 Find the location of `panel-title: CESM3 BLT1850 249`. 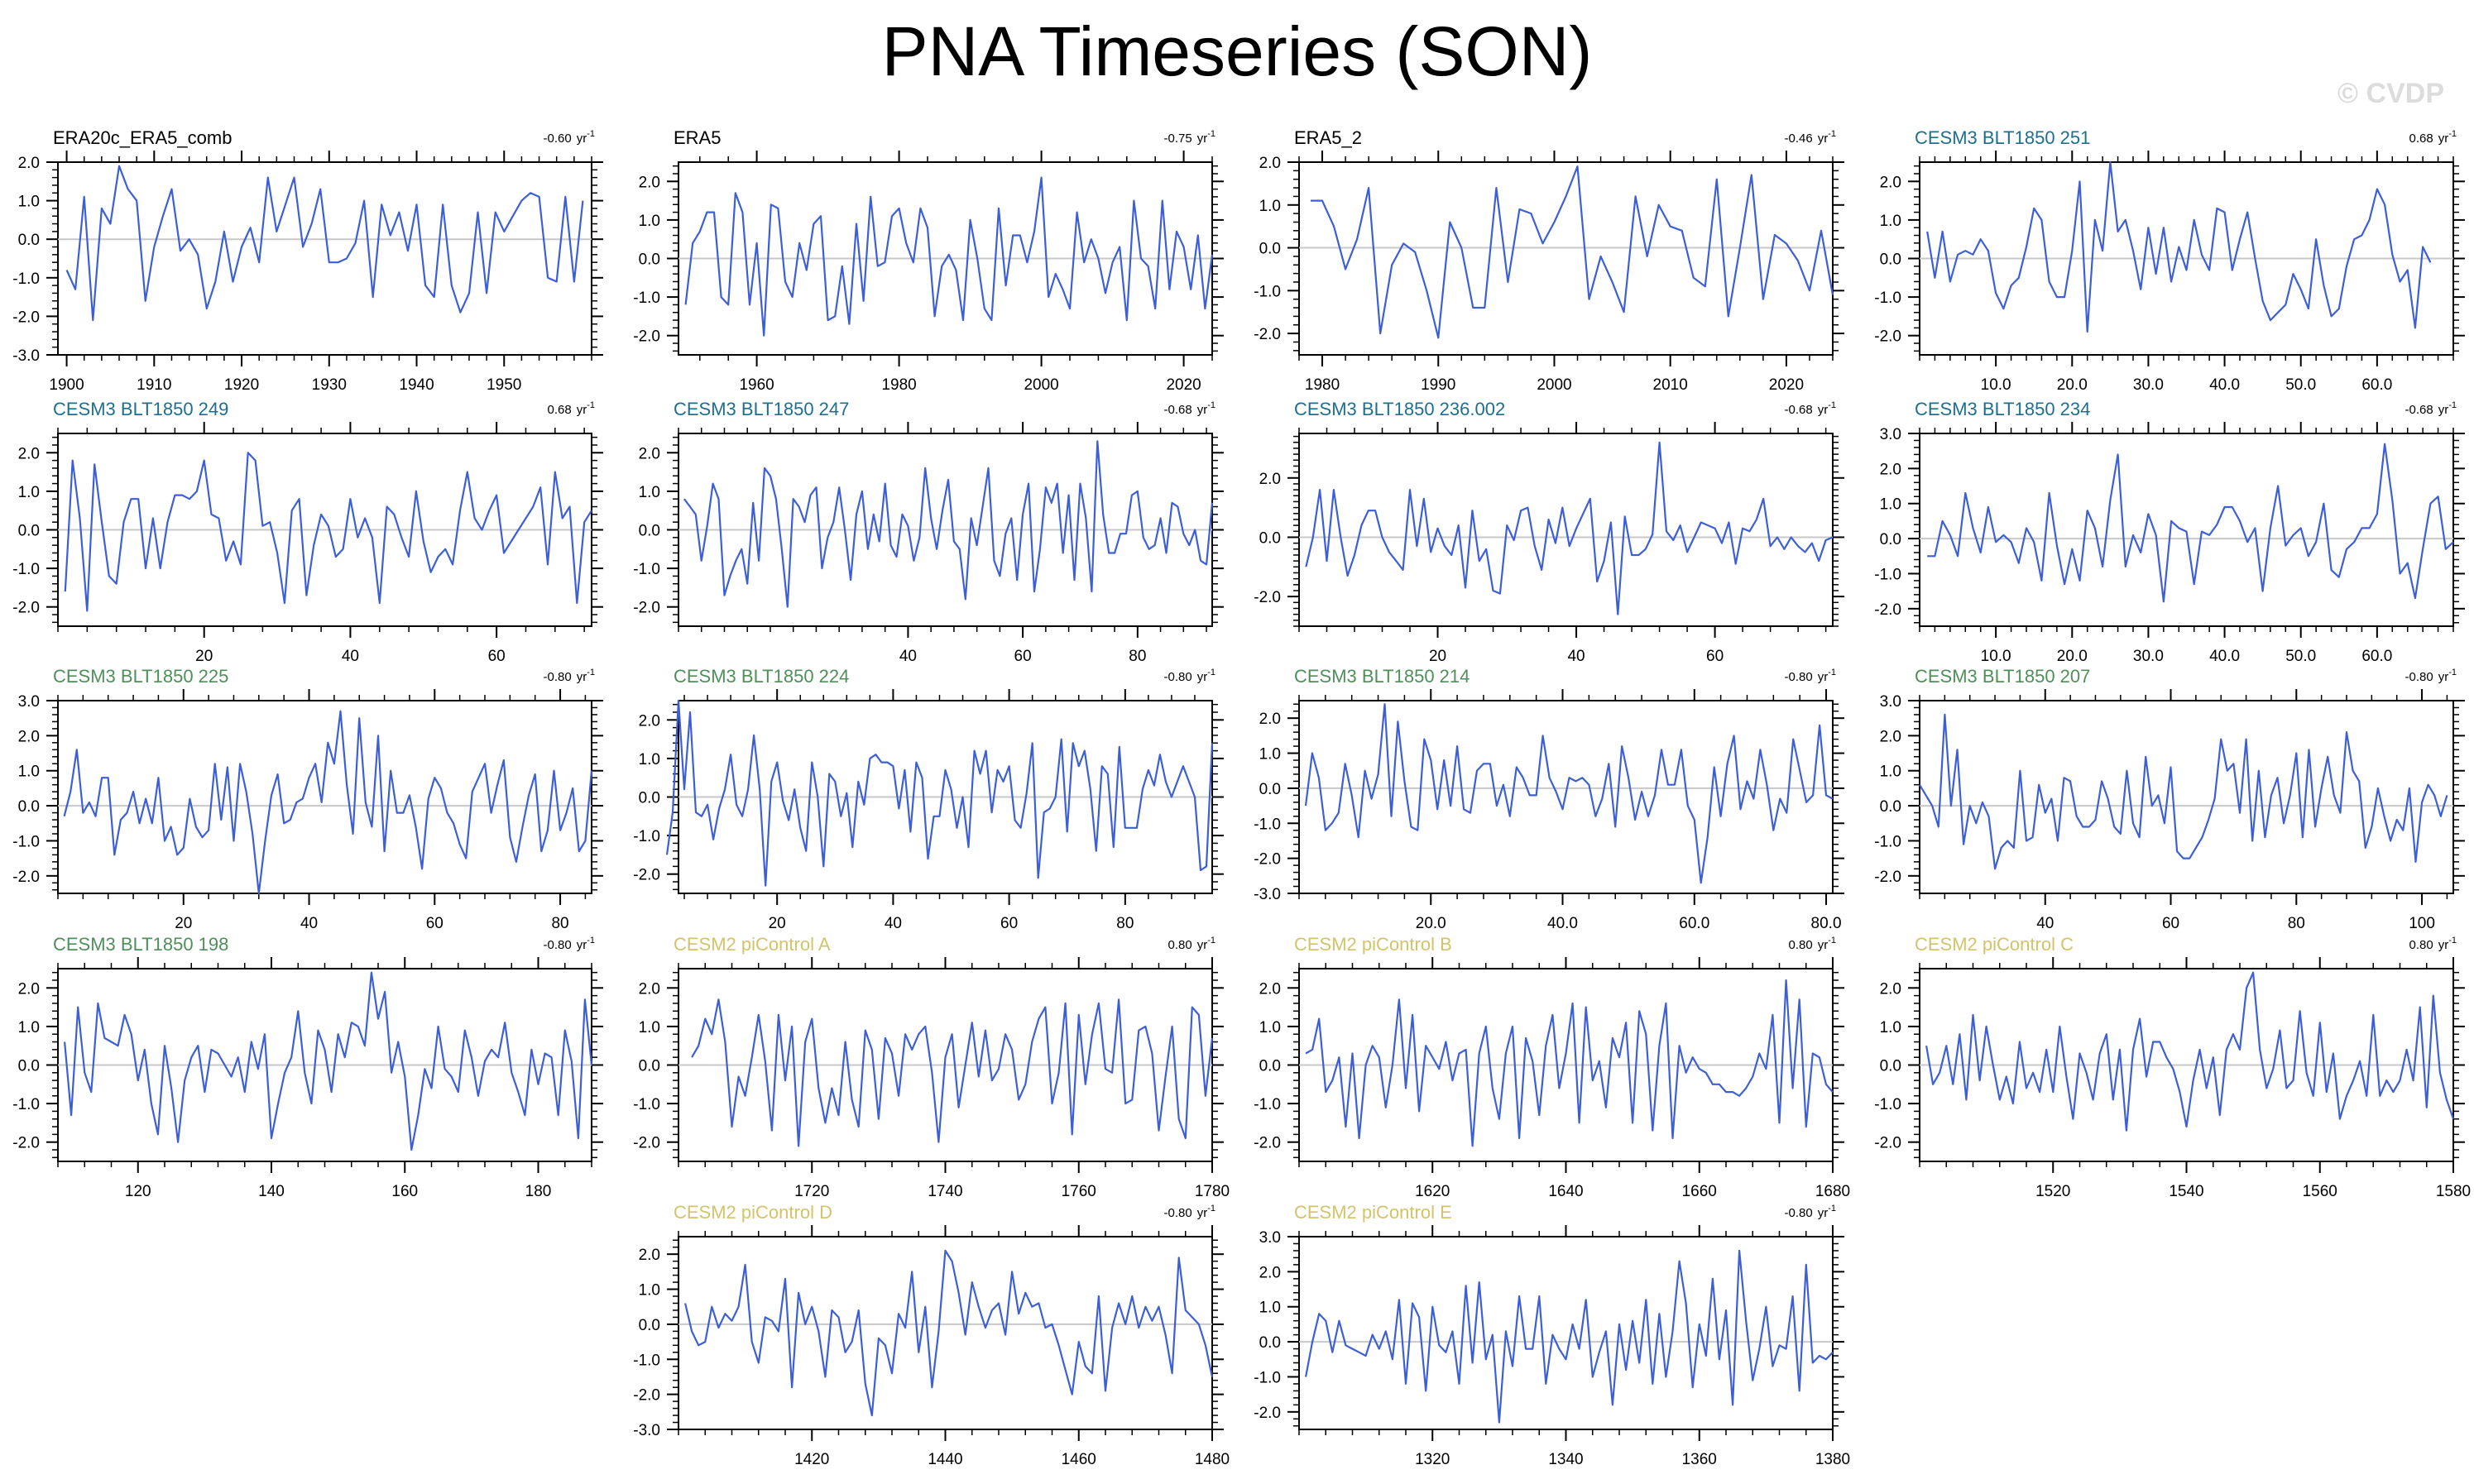

panel-title: CESM3 BLT1850 249 is located at coordinates (141, 409).